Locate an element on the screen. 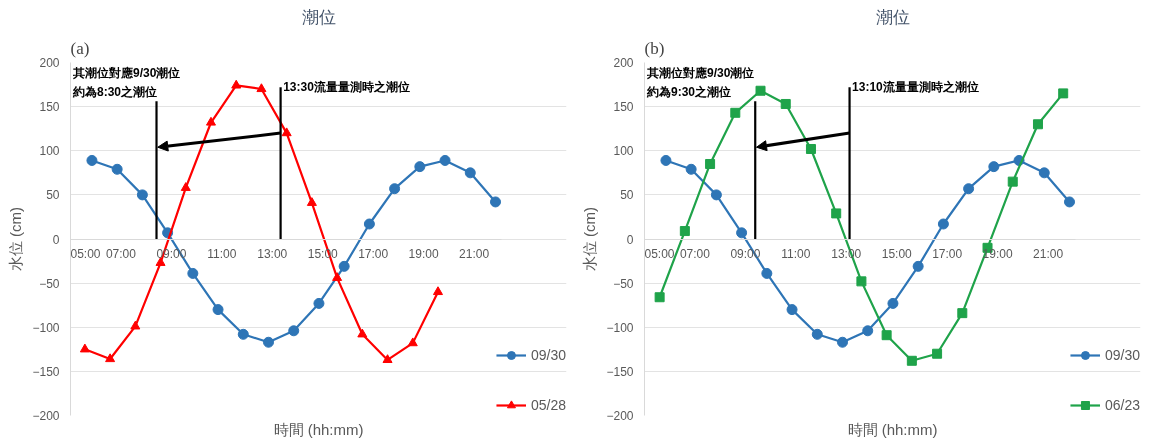  x-tick-label: 13:00 is located at coordinates (272, 254).